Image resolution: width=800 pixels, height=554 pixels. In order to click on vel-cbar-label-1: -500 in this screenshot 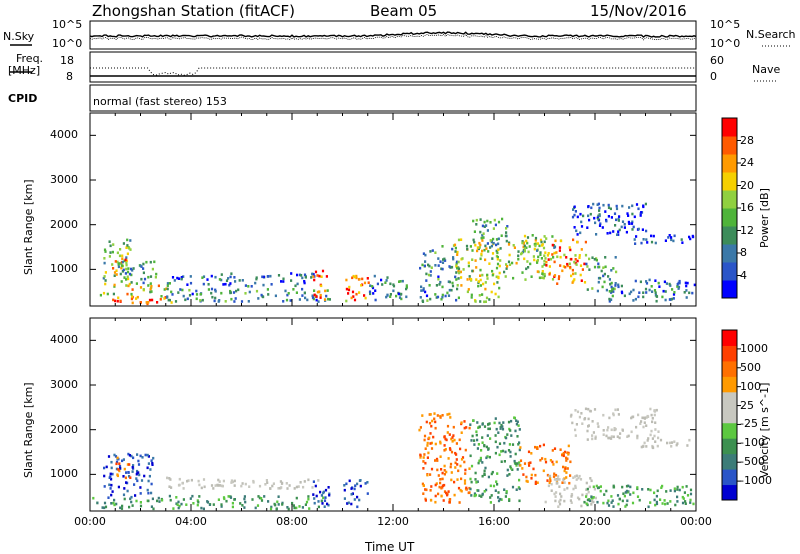, I will do `click(752, 462)`.